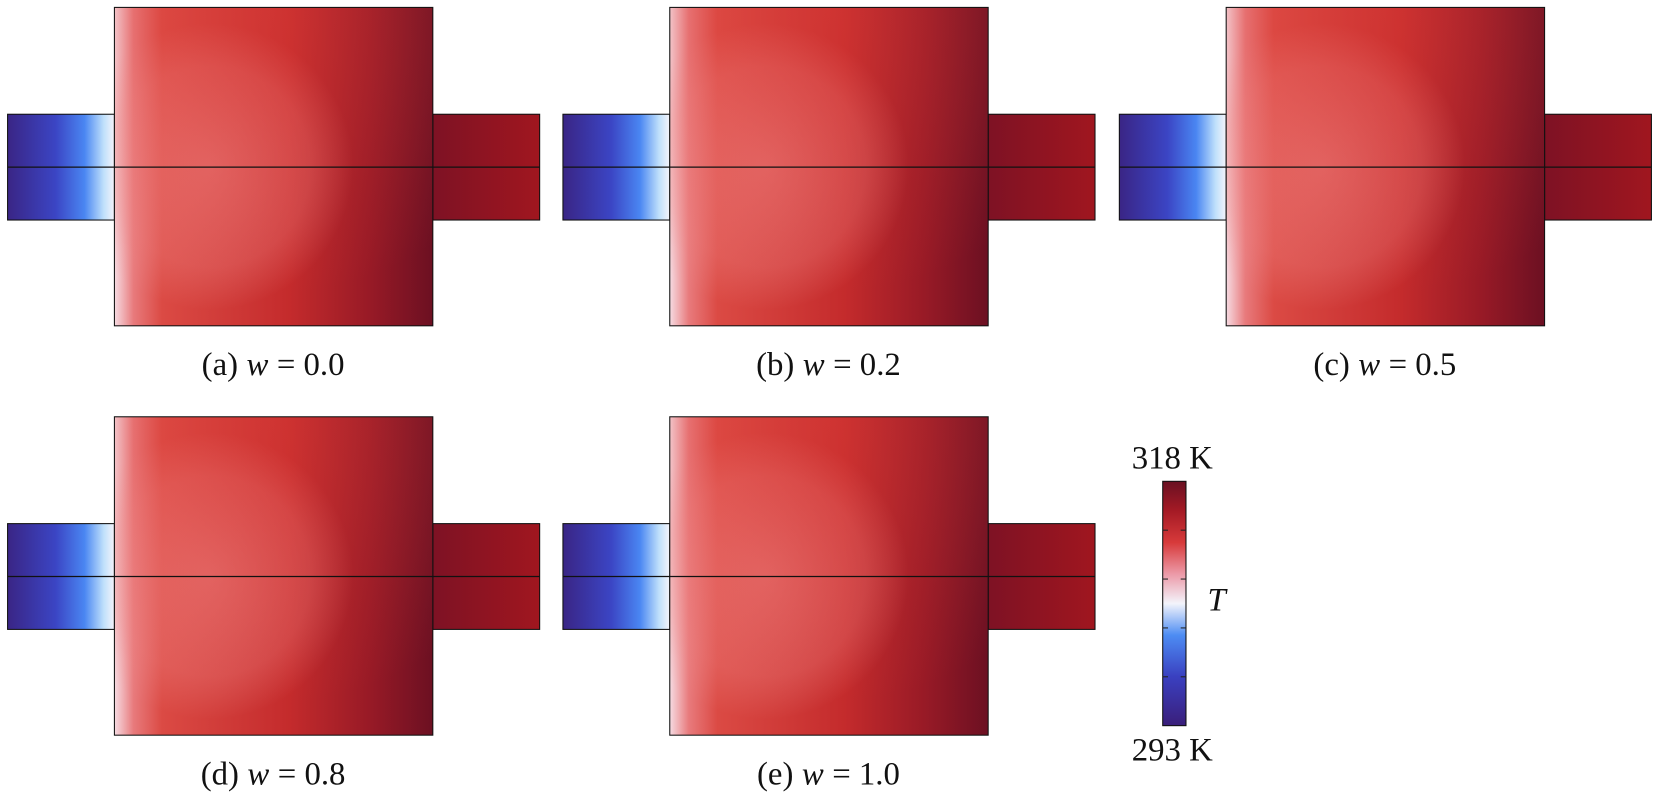 The width and height of the screenshot is (1659, 805). I want to click on colorbar-variable: T, so click(1218, 600).